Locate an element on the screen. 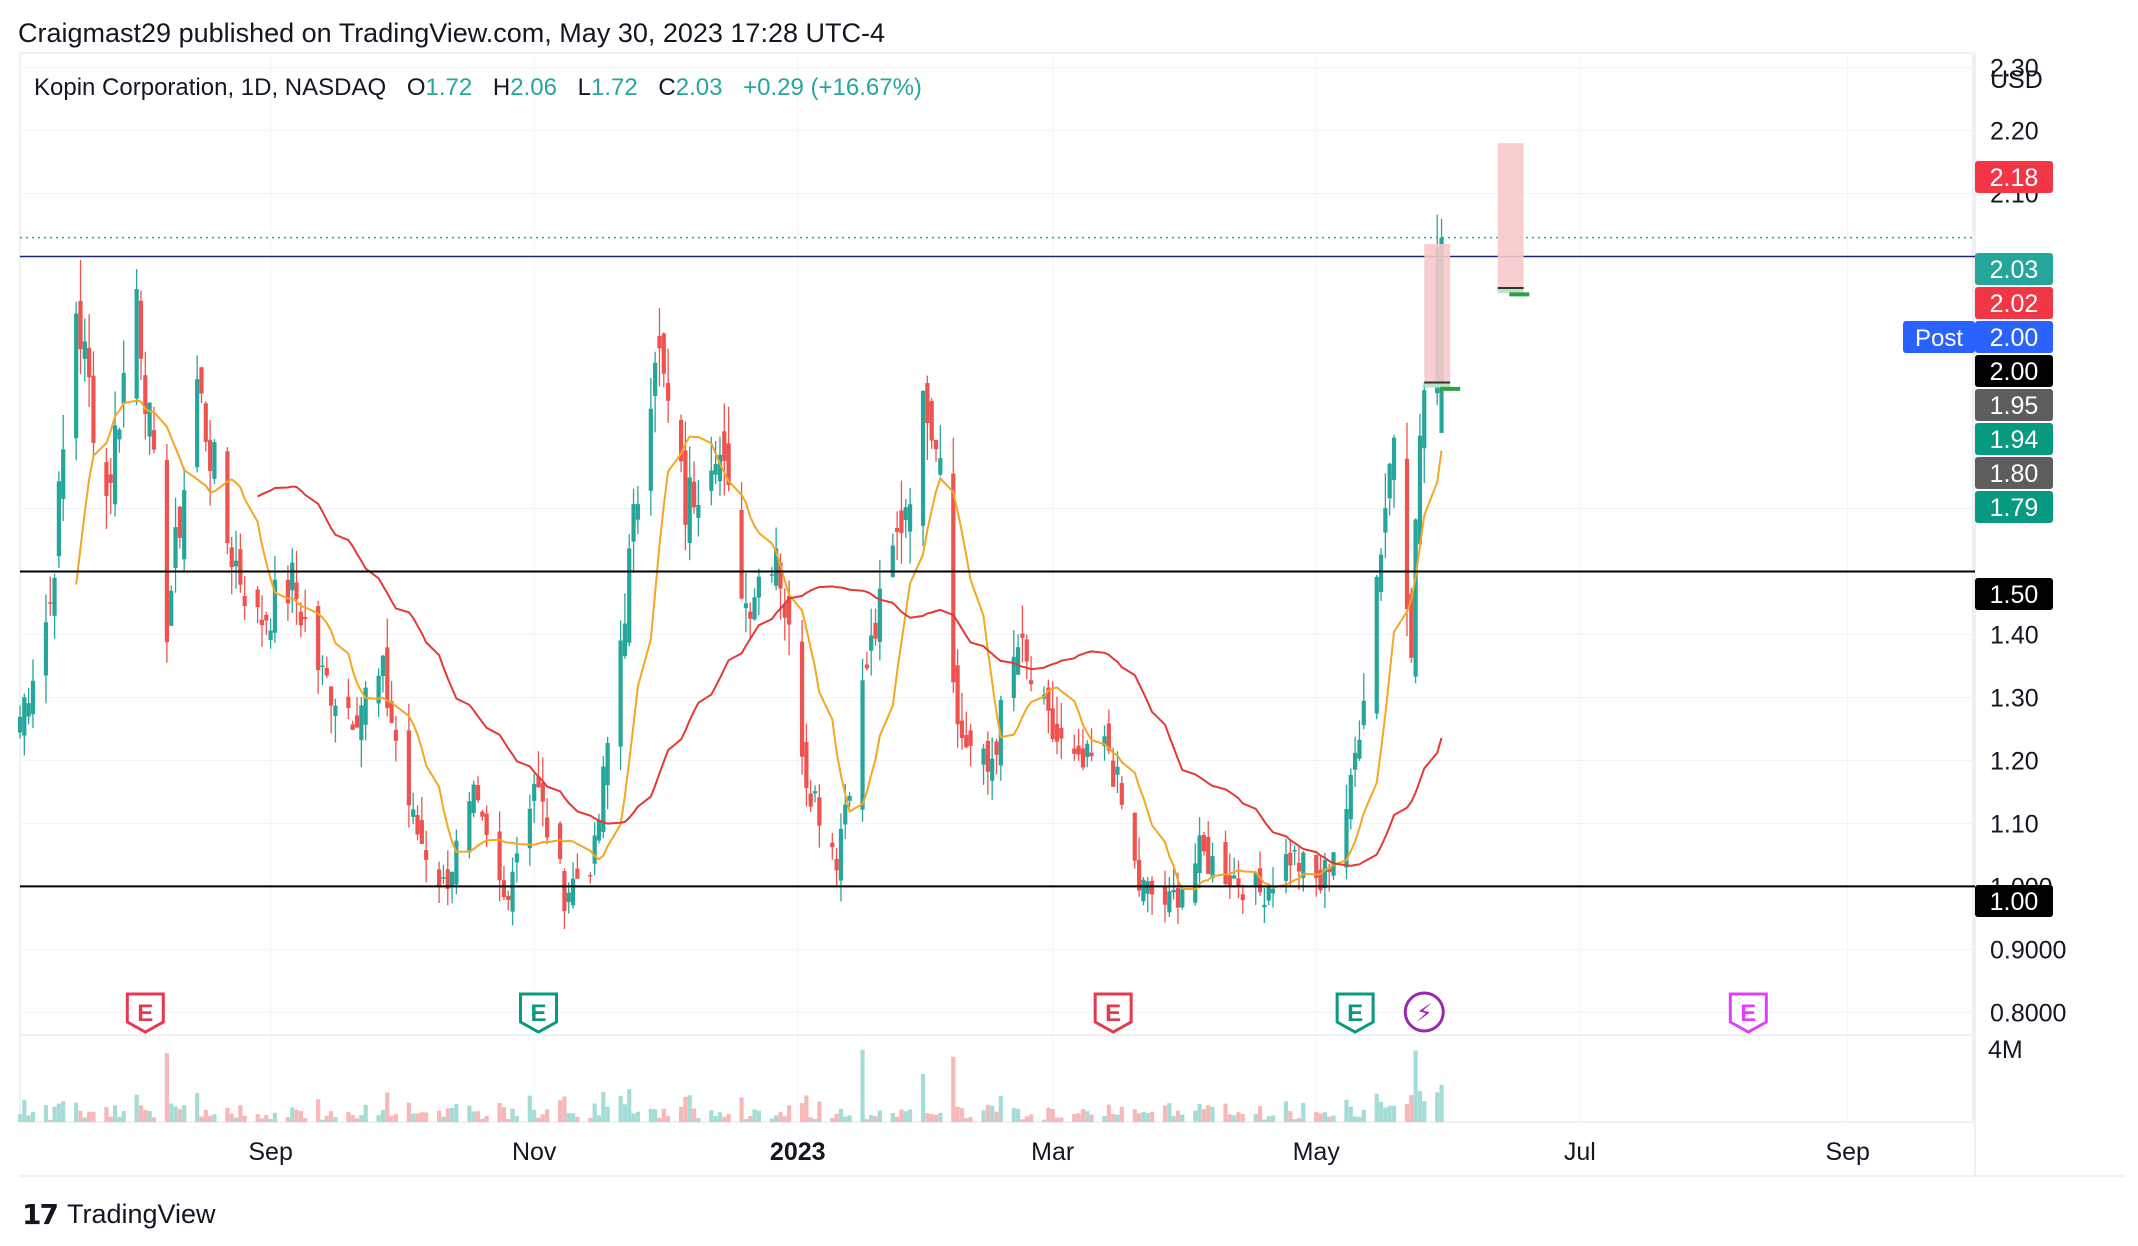  price-label-text: 1.50 is located at coordinates (2014, 595).